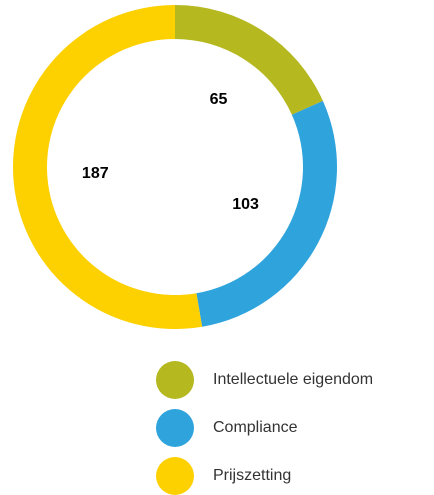  What do you see at coordinates (255, 427) in the screenshot?
I see `legend-label: Compliance` at bounding box center [255, 427].